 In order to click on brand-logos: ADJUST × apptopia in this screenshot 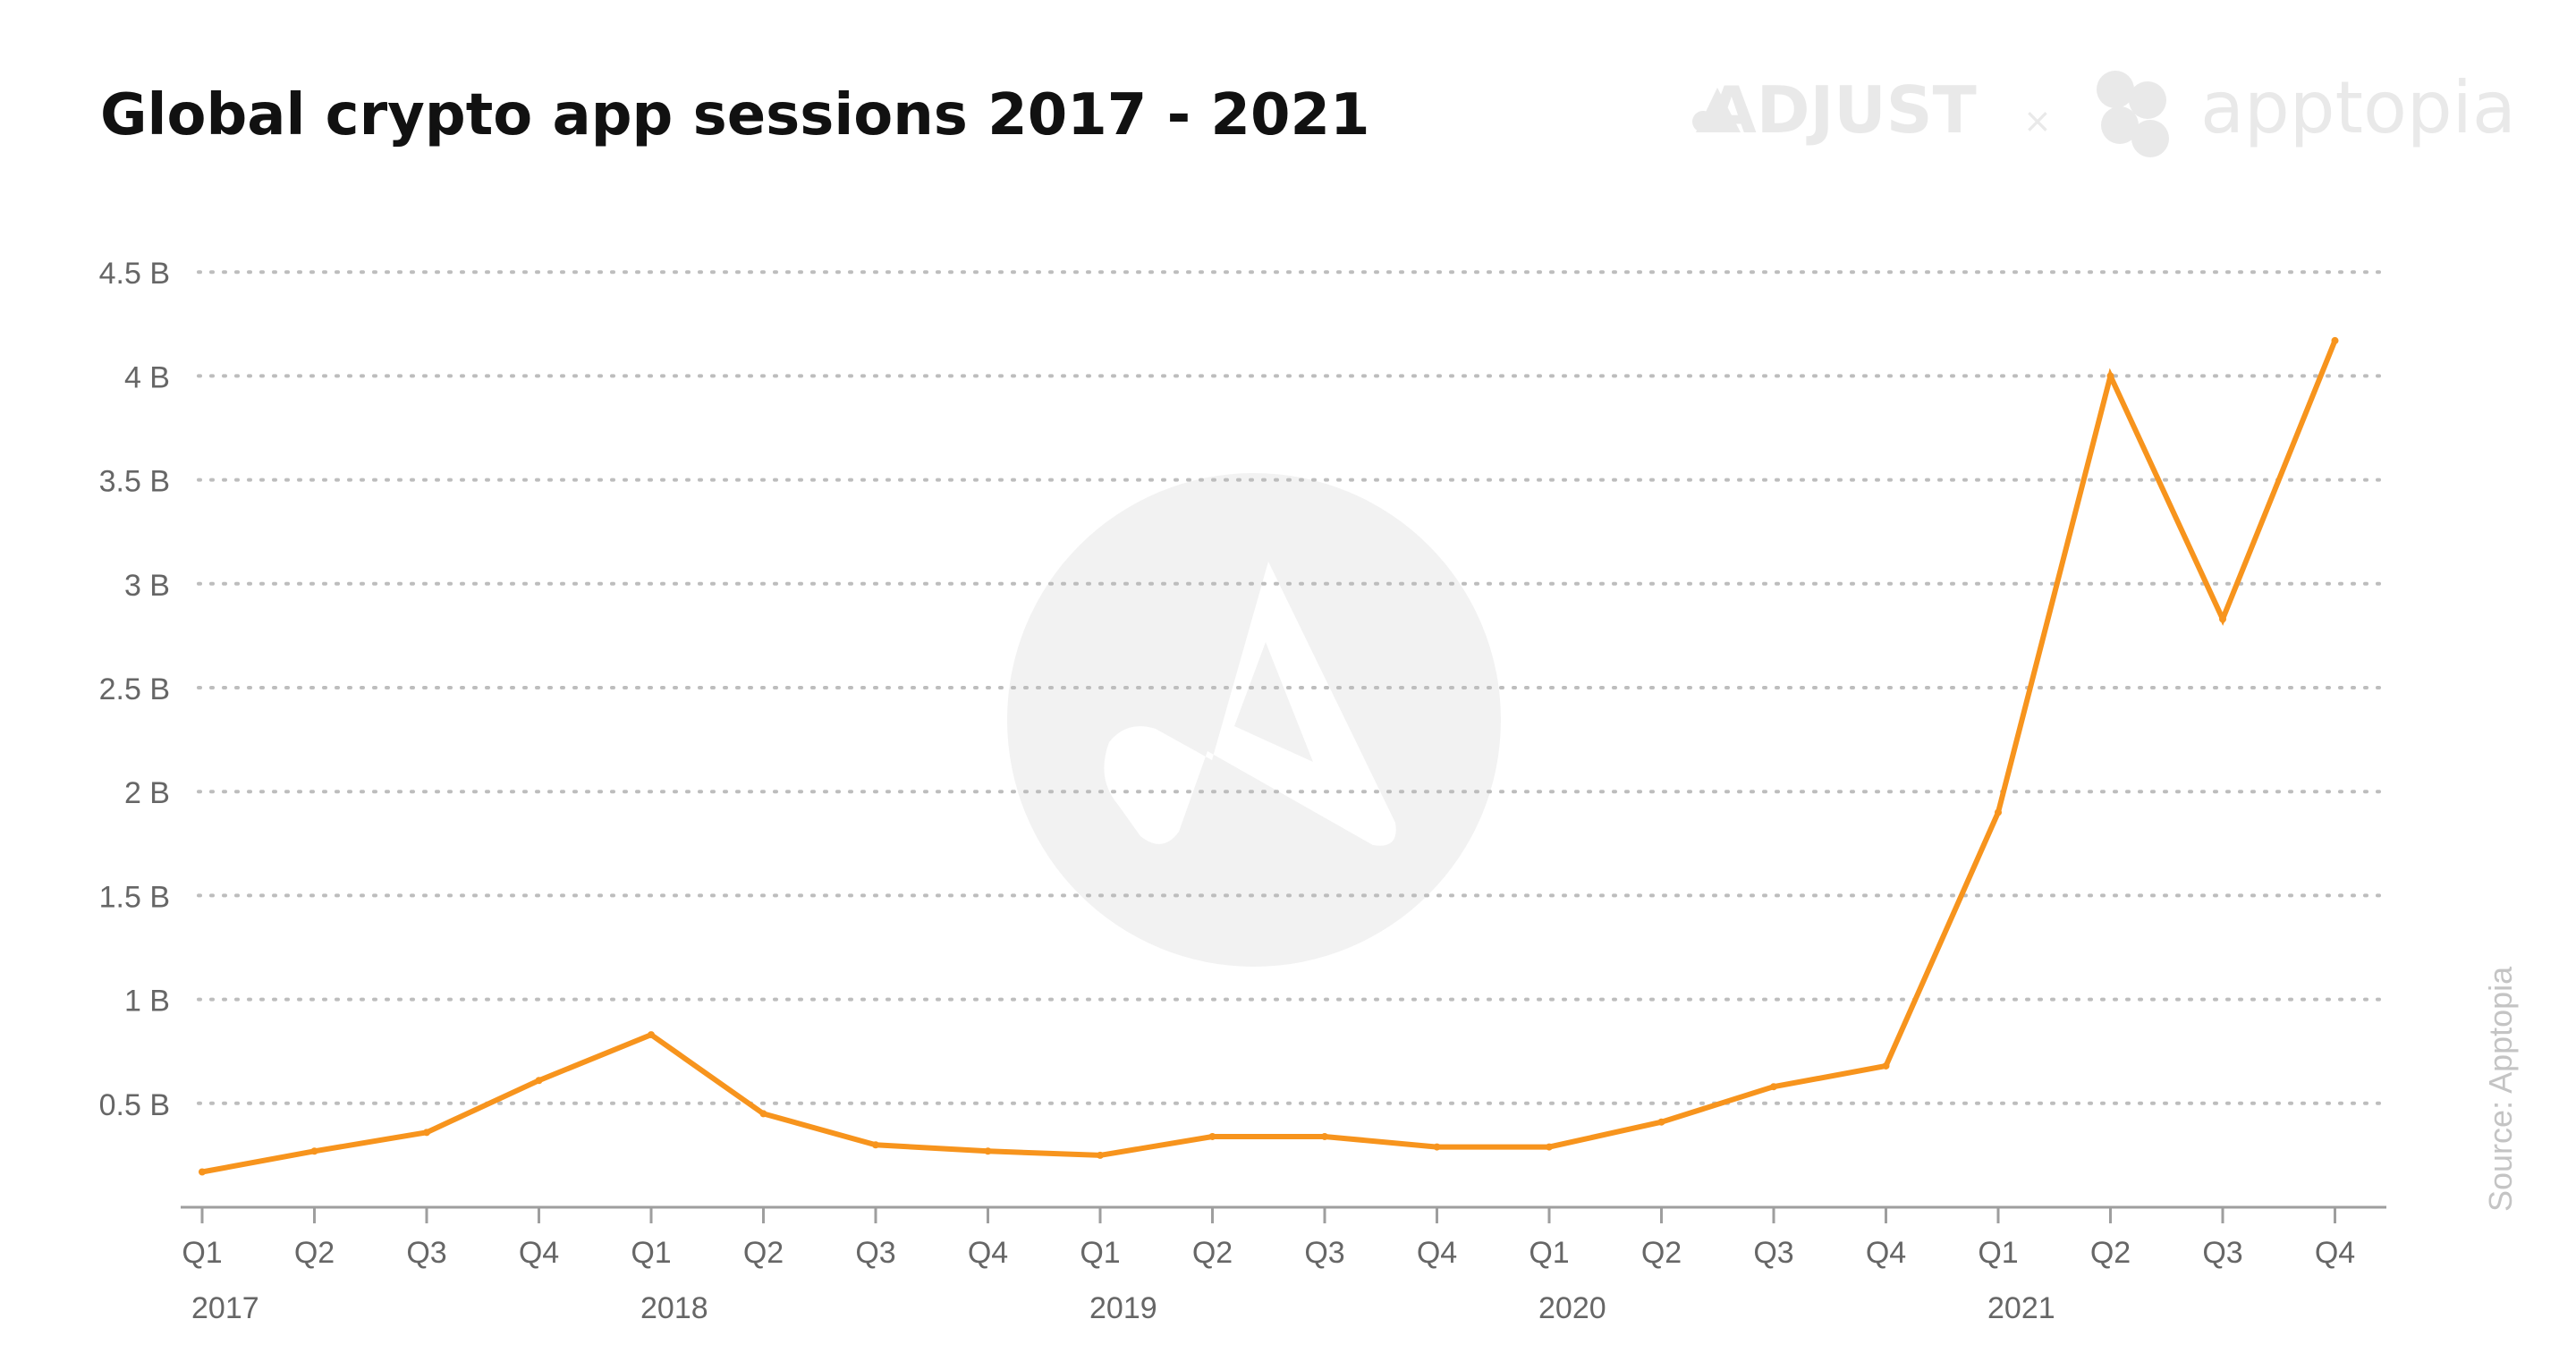, I will do `click(2104, 111)`.